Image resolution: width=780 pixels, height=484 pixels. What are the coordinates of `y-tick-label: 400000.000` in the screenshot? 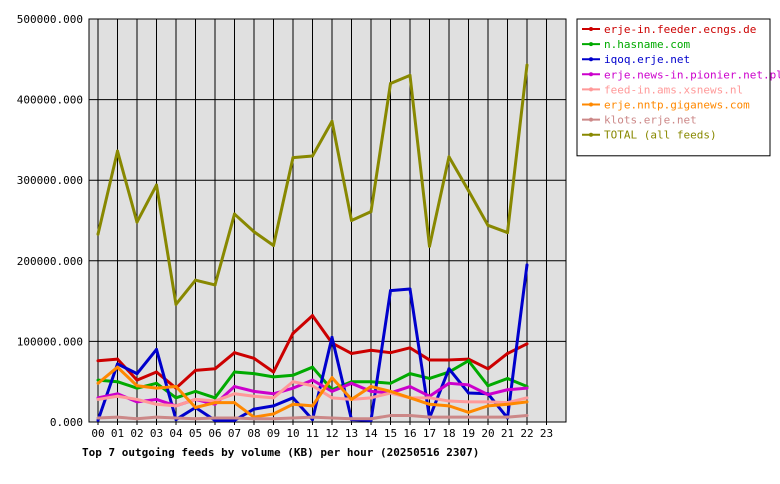 It's located at (50, 100).